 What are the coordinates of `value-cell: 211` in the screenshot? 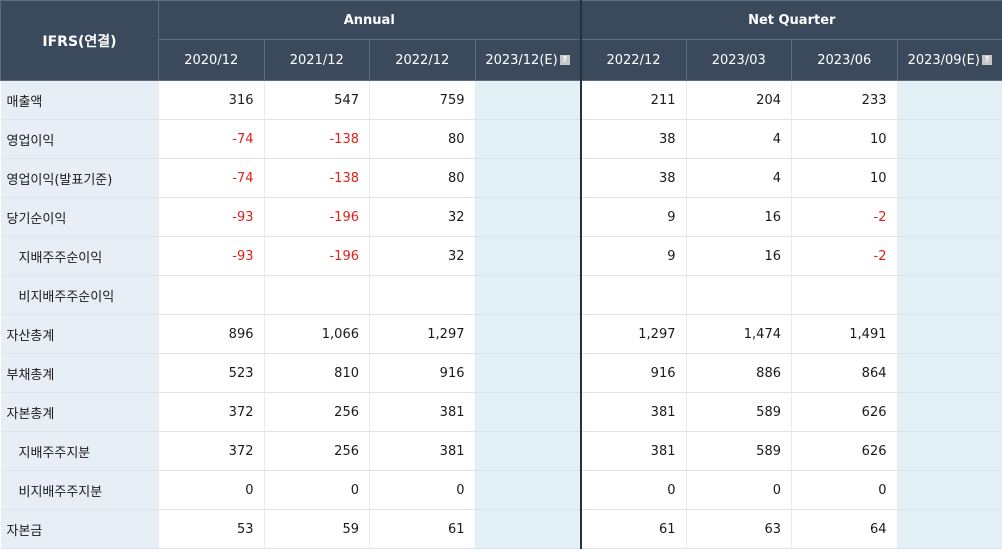 It's located at (632, 100).